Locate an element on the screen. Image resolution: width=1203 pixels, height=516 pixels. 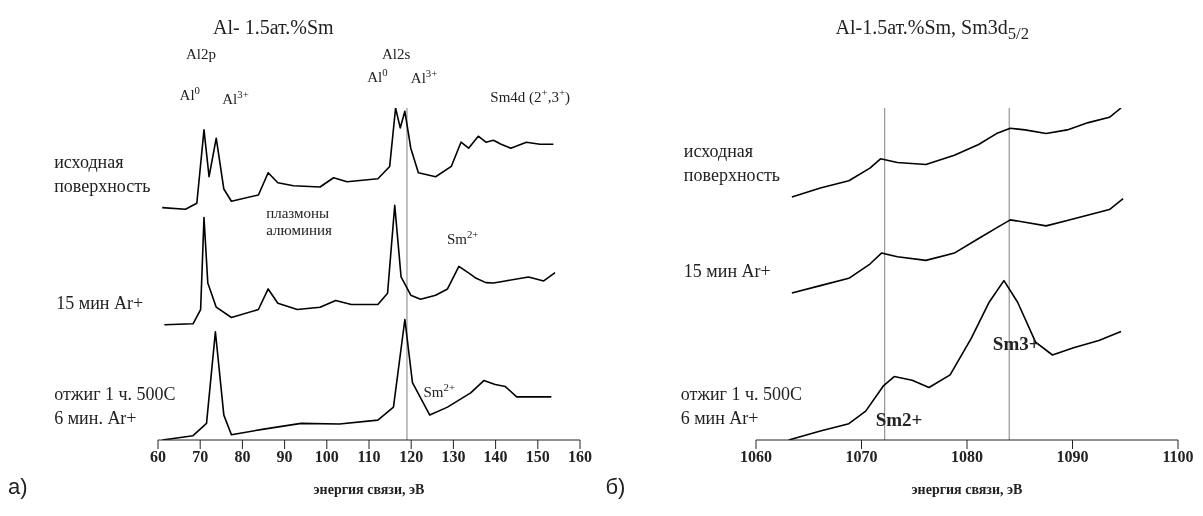
x-tick-label: 100 is located at coordinates (326, 457).